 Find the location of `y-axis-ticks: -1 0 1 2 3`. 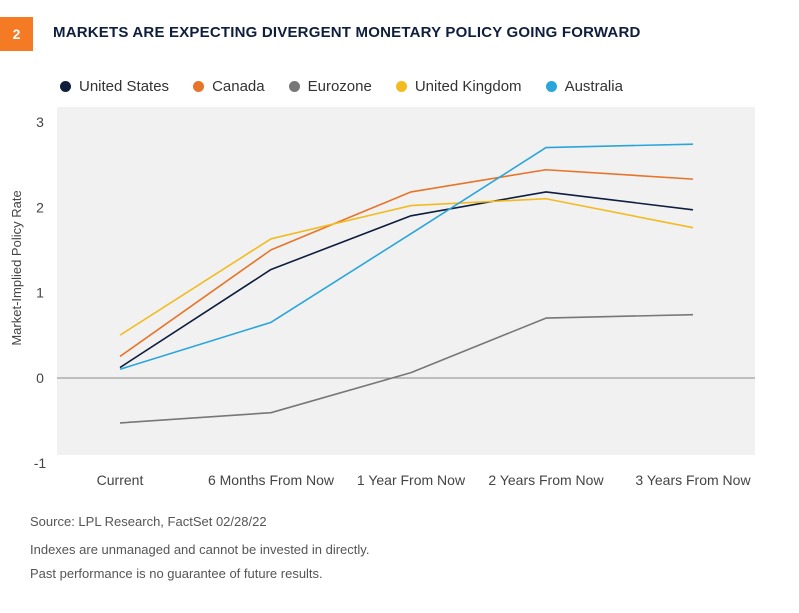

y-axis-ticks: -1 0 1 2 3 is located at coordinates (40, 292).